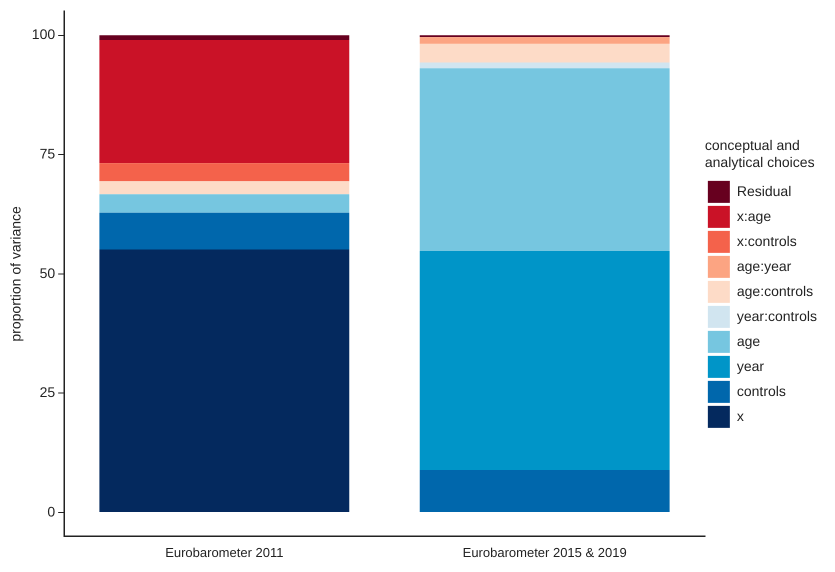 The width and height of the screenshot is (835, 572). Describe the element at coordinates (15, 274) in the screenshot. I see `y-axis-title: proportion of variance` at that location.